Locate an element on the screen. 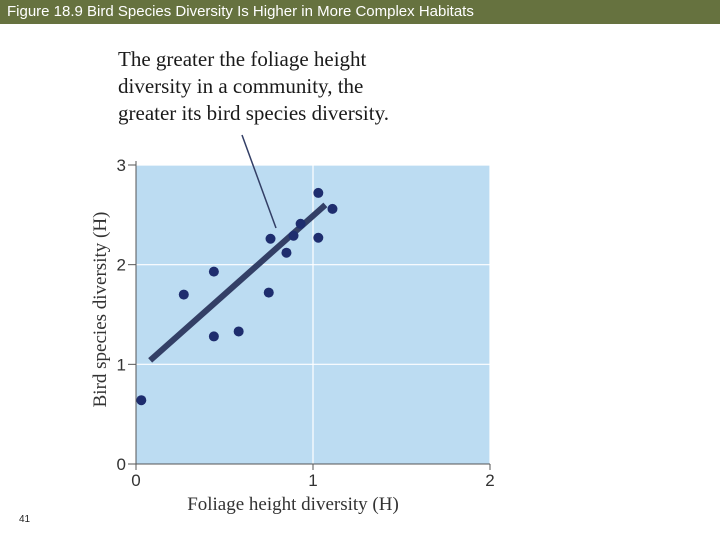 The height and width of the screenshot is (540, 720). y-axis-label: Bird species diversity (H) is located at coordinates (100, 310).